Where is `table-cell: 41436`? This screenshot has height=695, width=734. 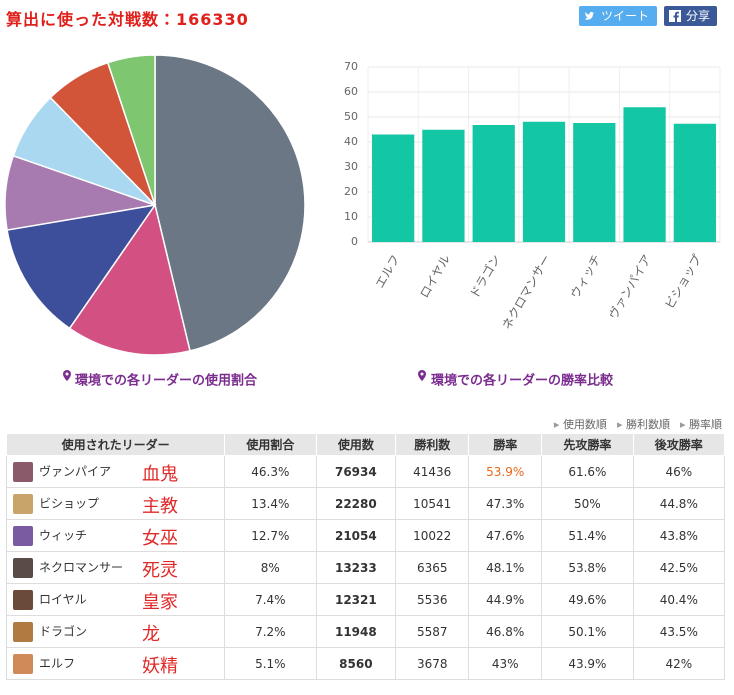 table-cell: 41436 is located at coordinates (432, 471).